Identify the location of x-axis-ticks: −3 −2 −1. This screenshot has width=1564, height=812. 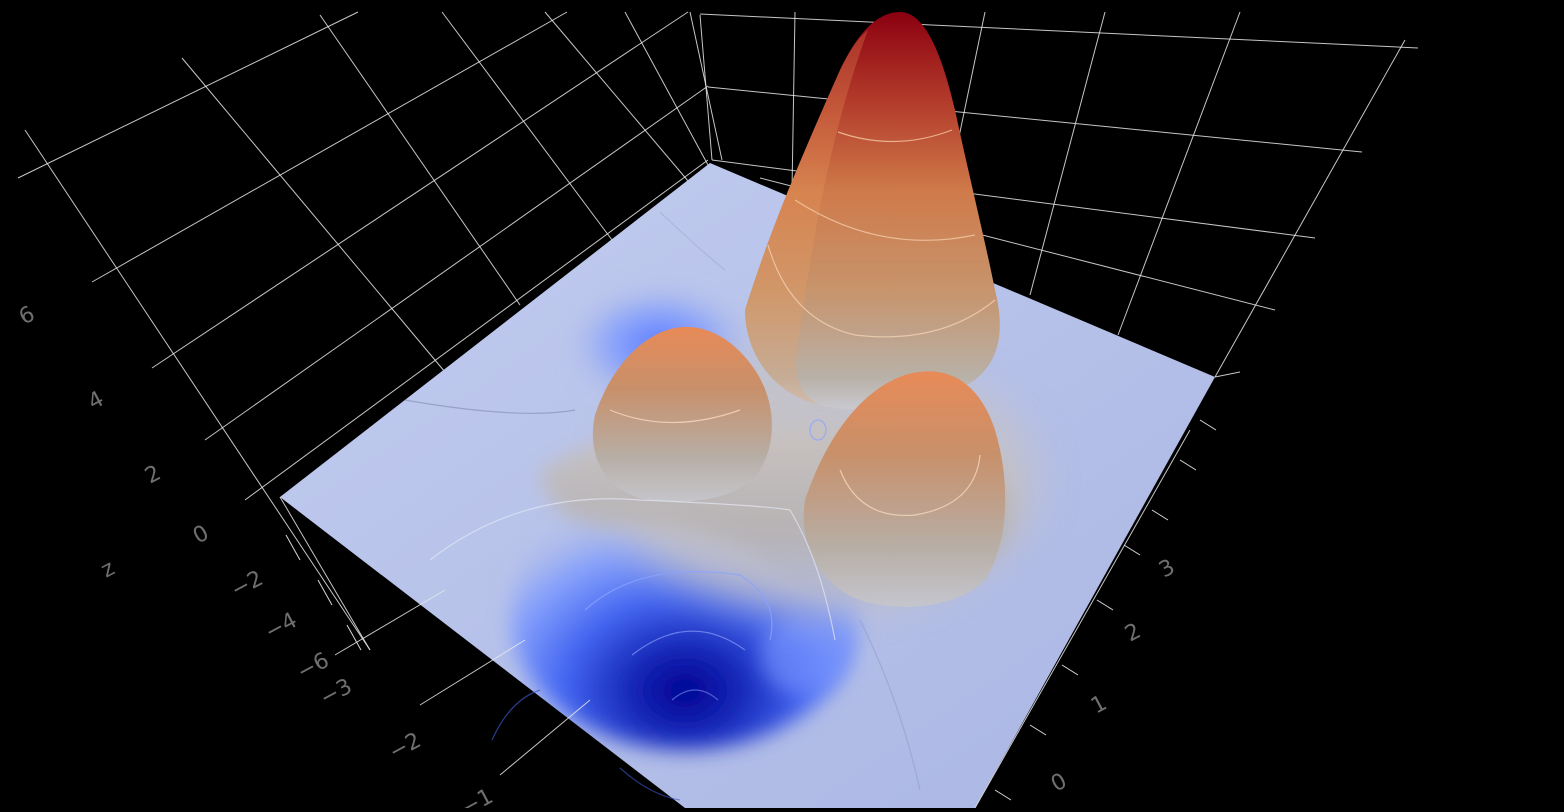
(406, 743).